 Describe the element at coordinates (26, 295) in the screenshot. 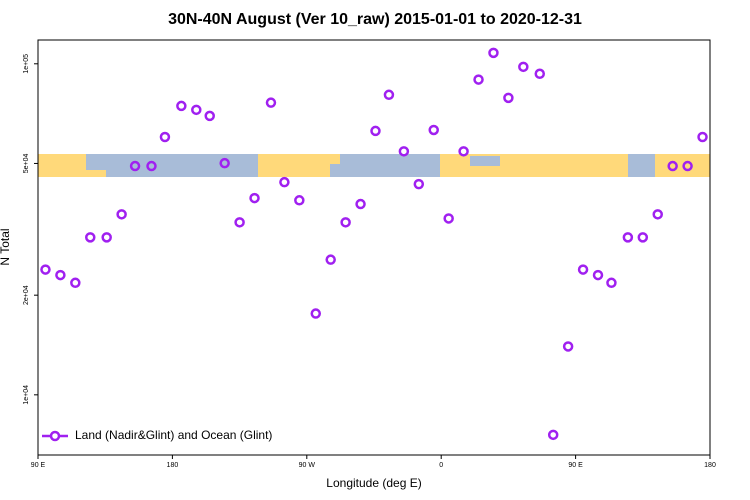

I see `y-tick-label: 2e+04` at that location.